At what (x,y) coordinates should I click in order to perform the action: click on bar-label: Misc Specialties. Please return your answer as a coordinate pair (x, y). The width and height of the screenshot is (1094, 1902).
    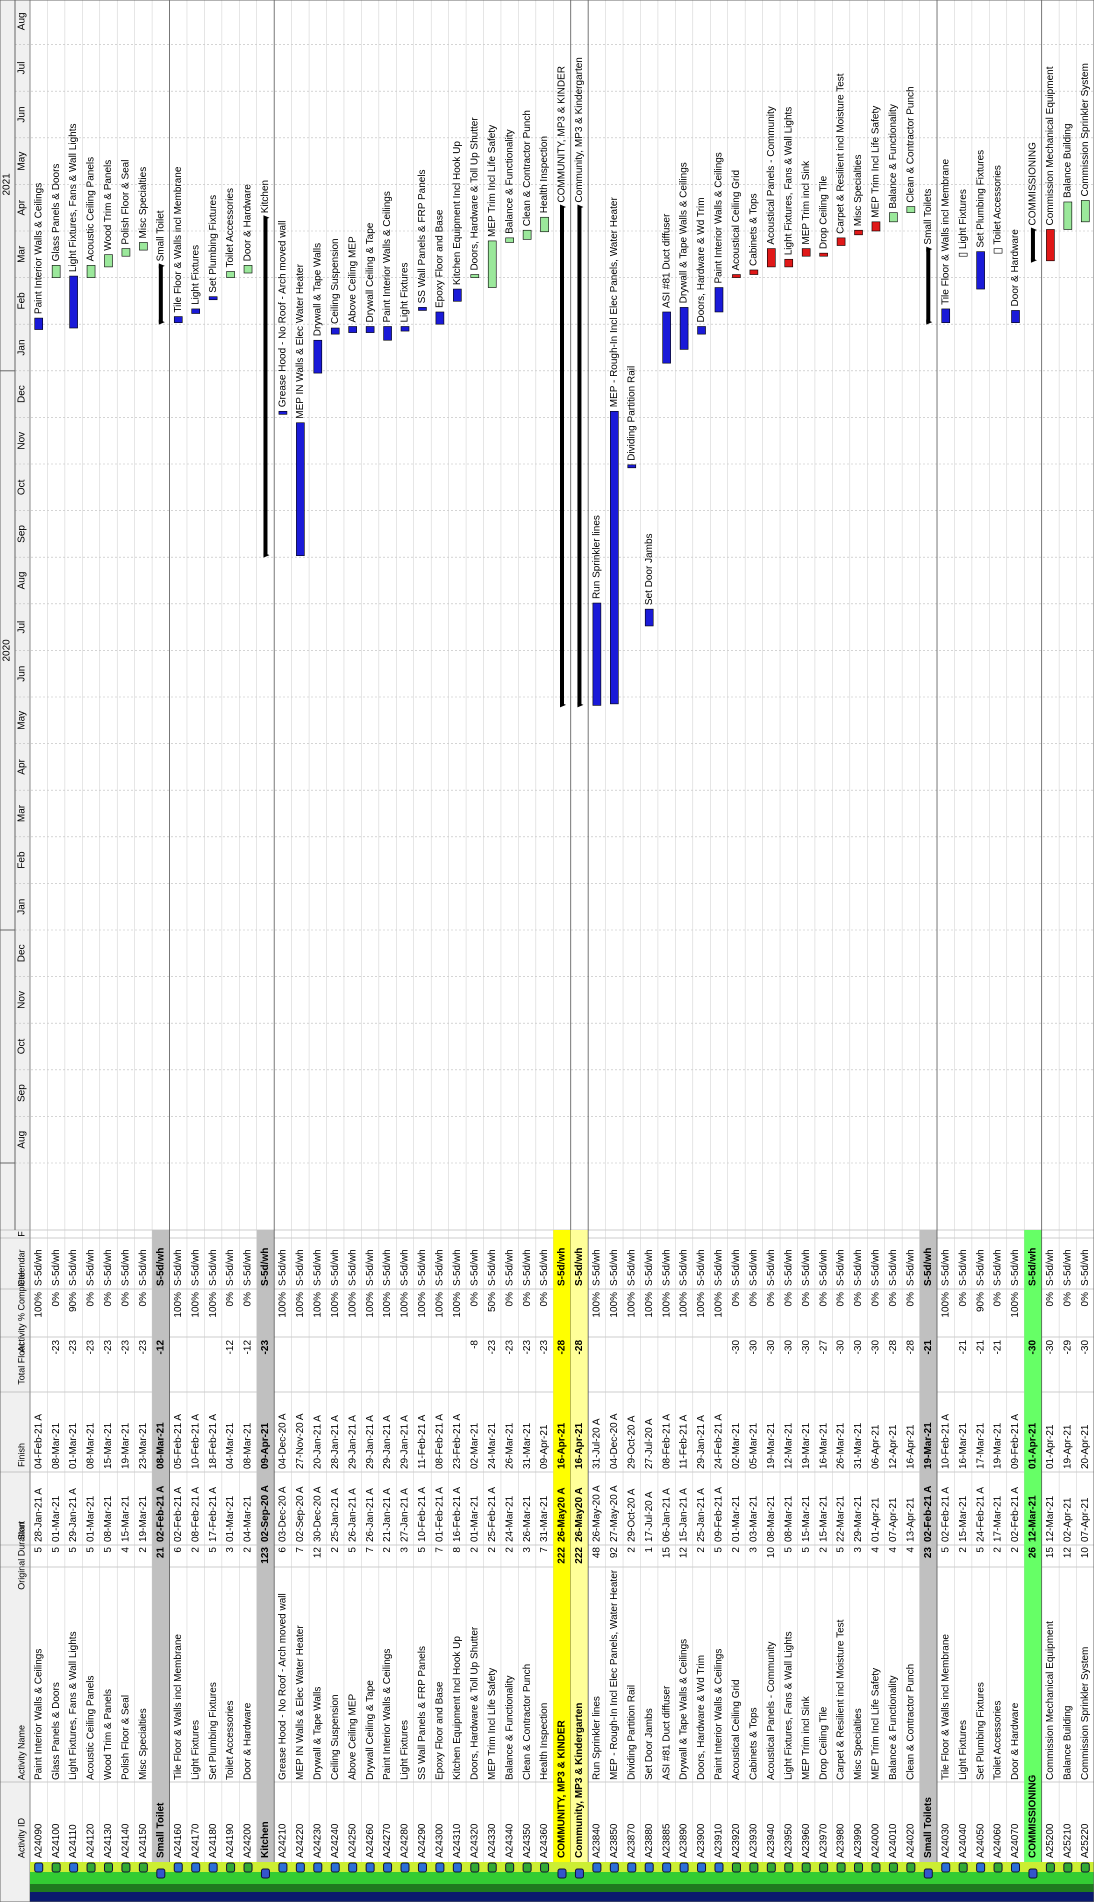
    Looking at the image, I should click on (858, 191).